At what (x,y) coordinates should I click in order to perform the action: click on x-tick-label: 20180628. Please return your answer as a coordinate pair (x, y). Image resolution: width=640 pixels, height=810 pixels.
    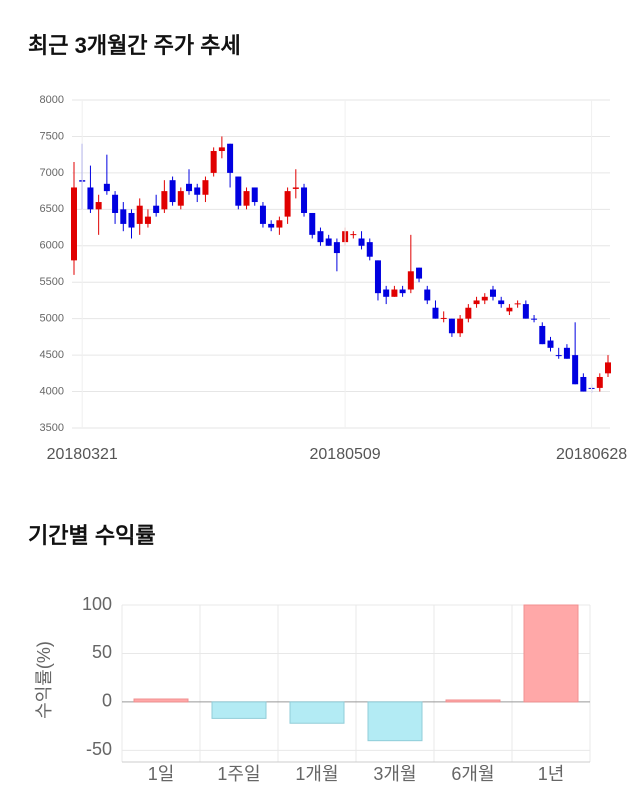
    Looking at the image, I should click on (591, 454).